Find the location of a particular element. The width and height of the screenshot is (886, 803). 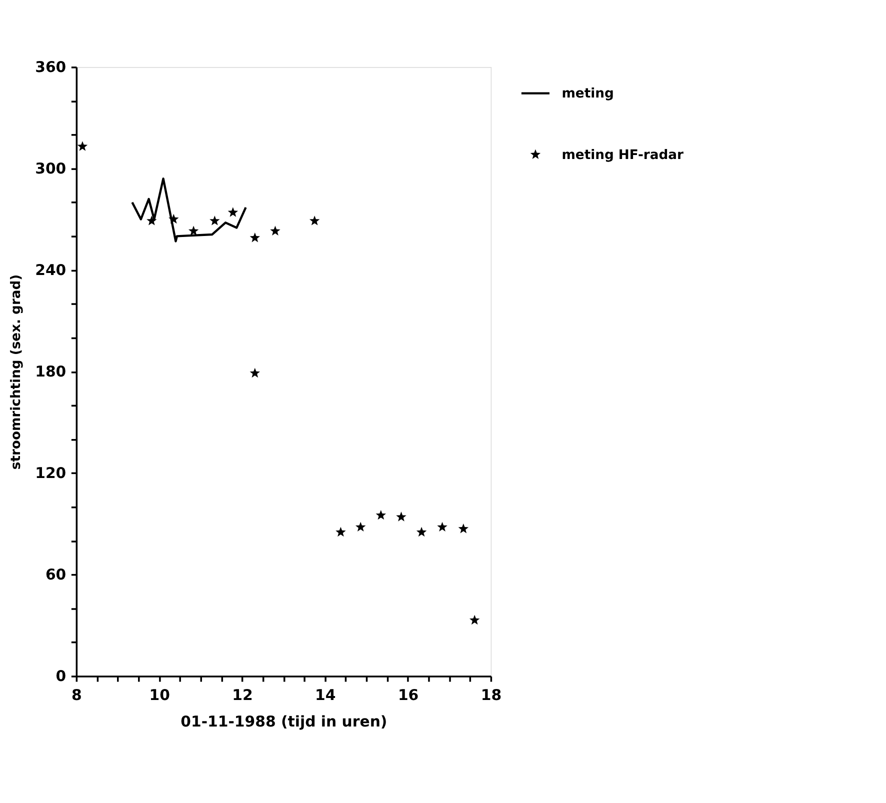

x-tick-label: 8 is located at coordinates (77, 695).